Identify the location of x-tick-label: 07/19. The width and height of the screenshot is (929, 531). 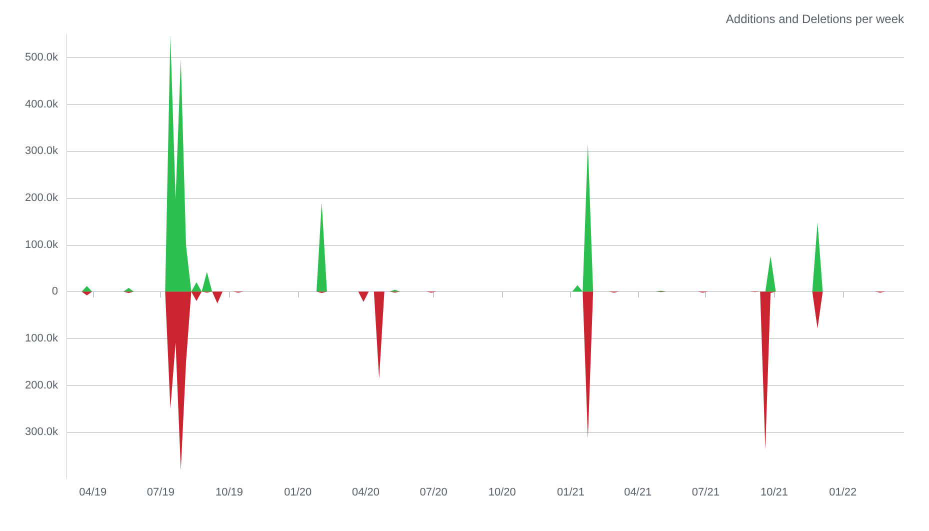
(160, 492).